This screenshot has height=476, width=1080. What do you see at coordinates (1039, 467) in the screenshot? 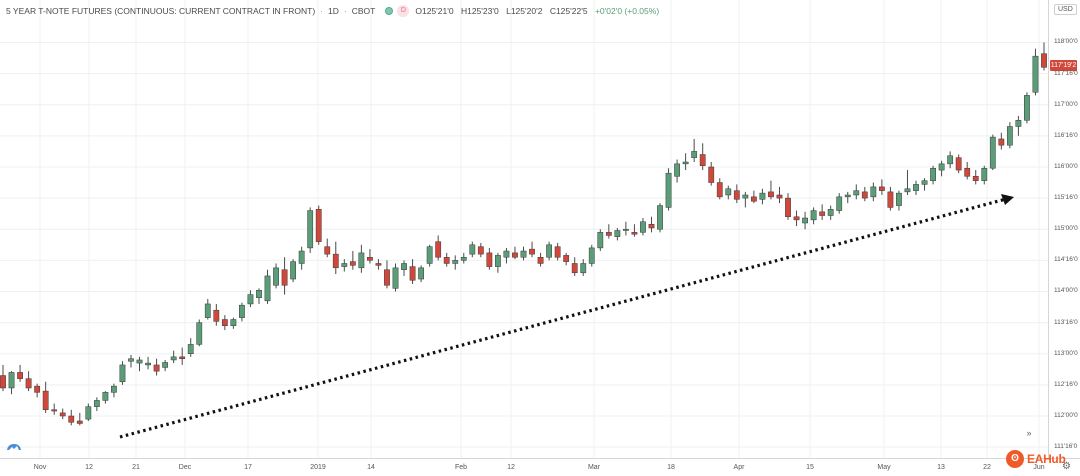
I see `x-tick-label: Jun` at bounding box center [1039, 467].